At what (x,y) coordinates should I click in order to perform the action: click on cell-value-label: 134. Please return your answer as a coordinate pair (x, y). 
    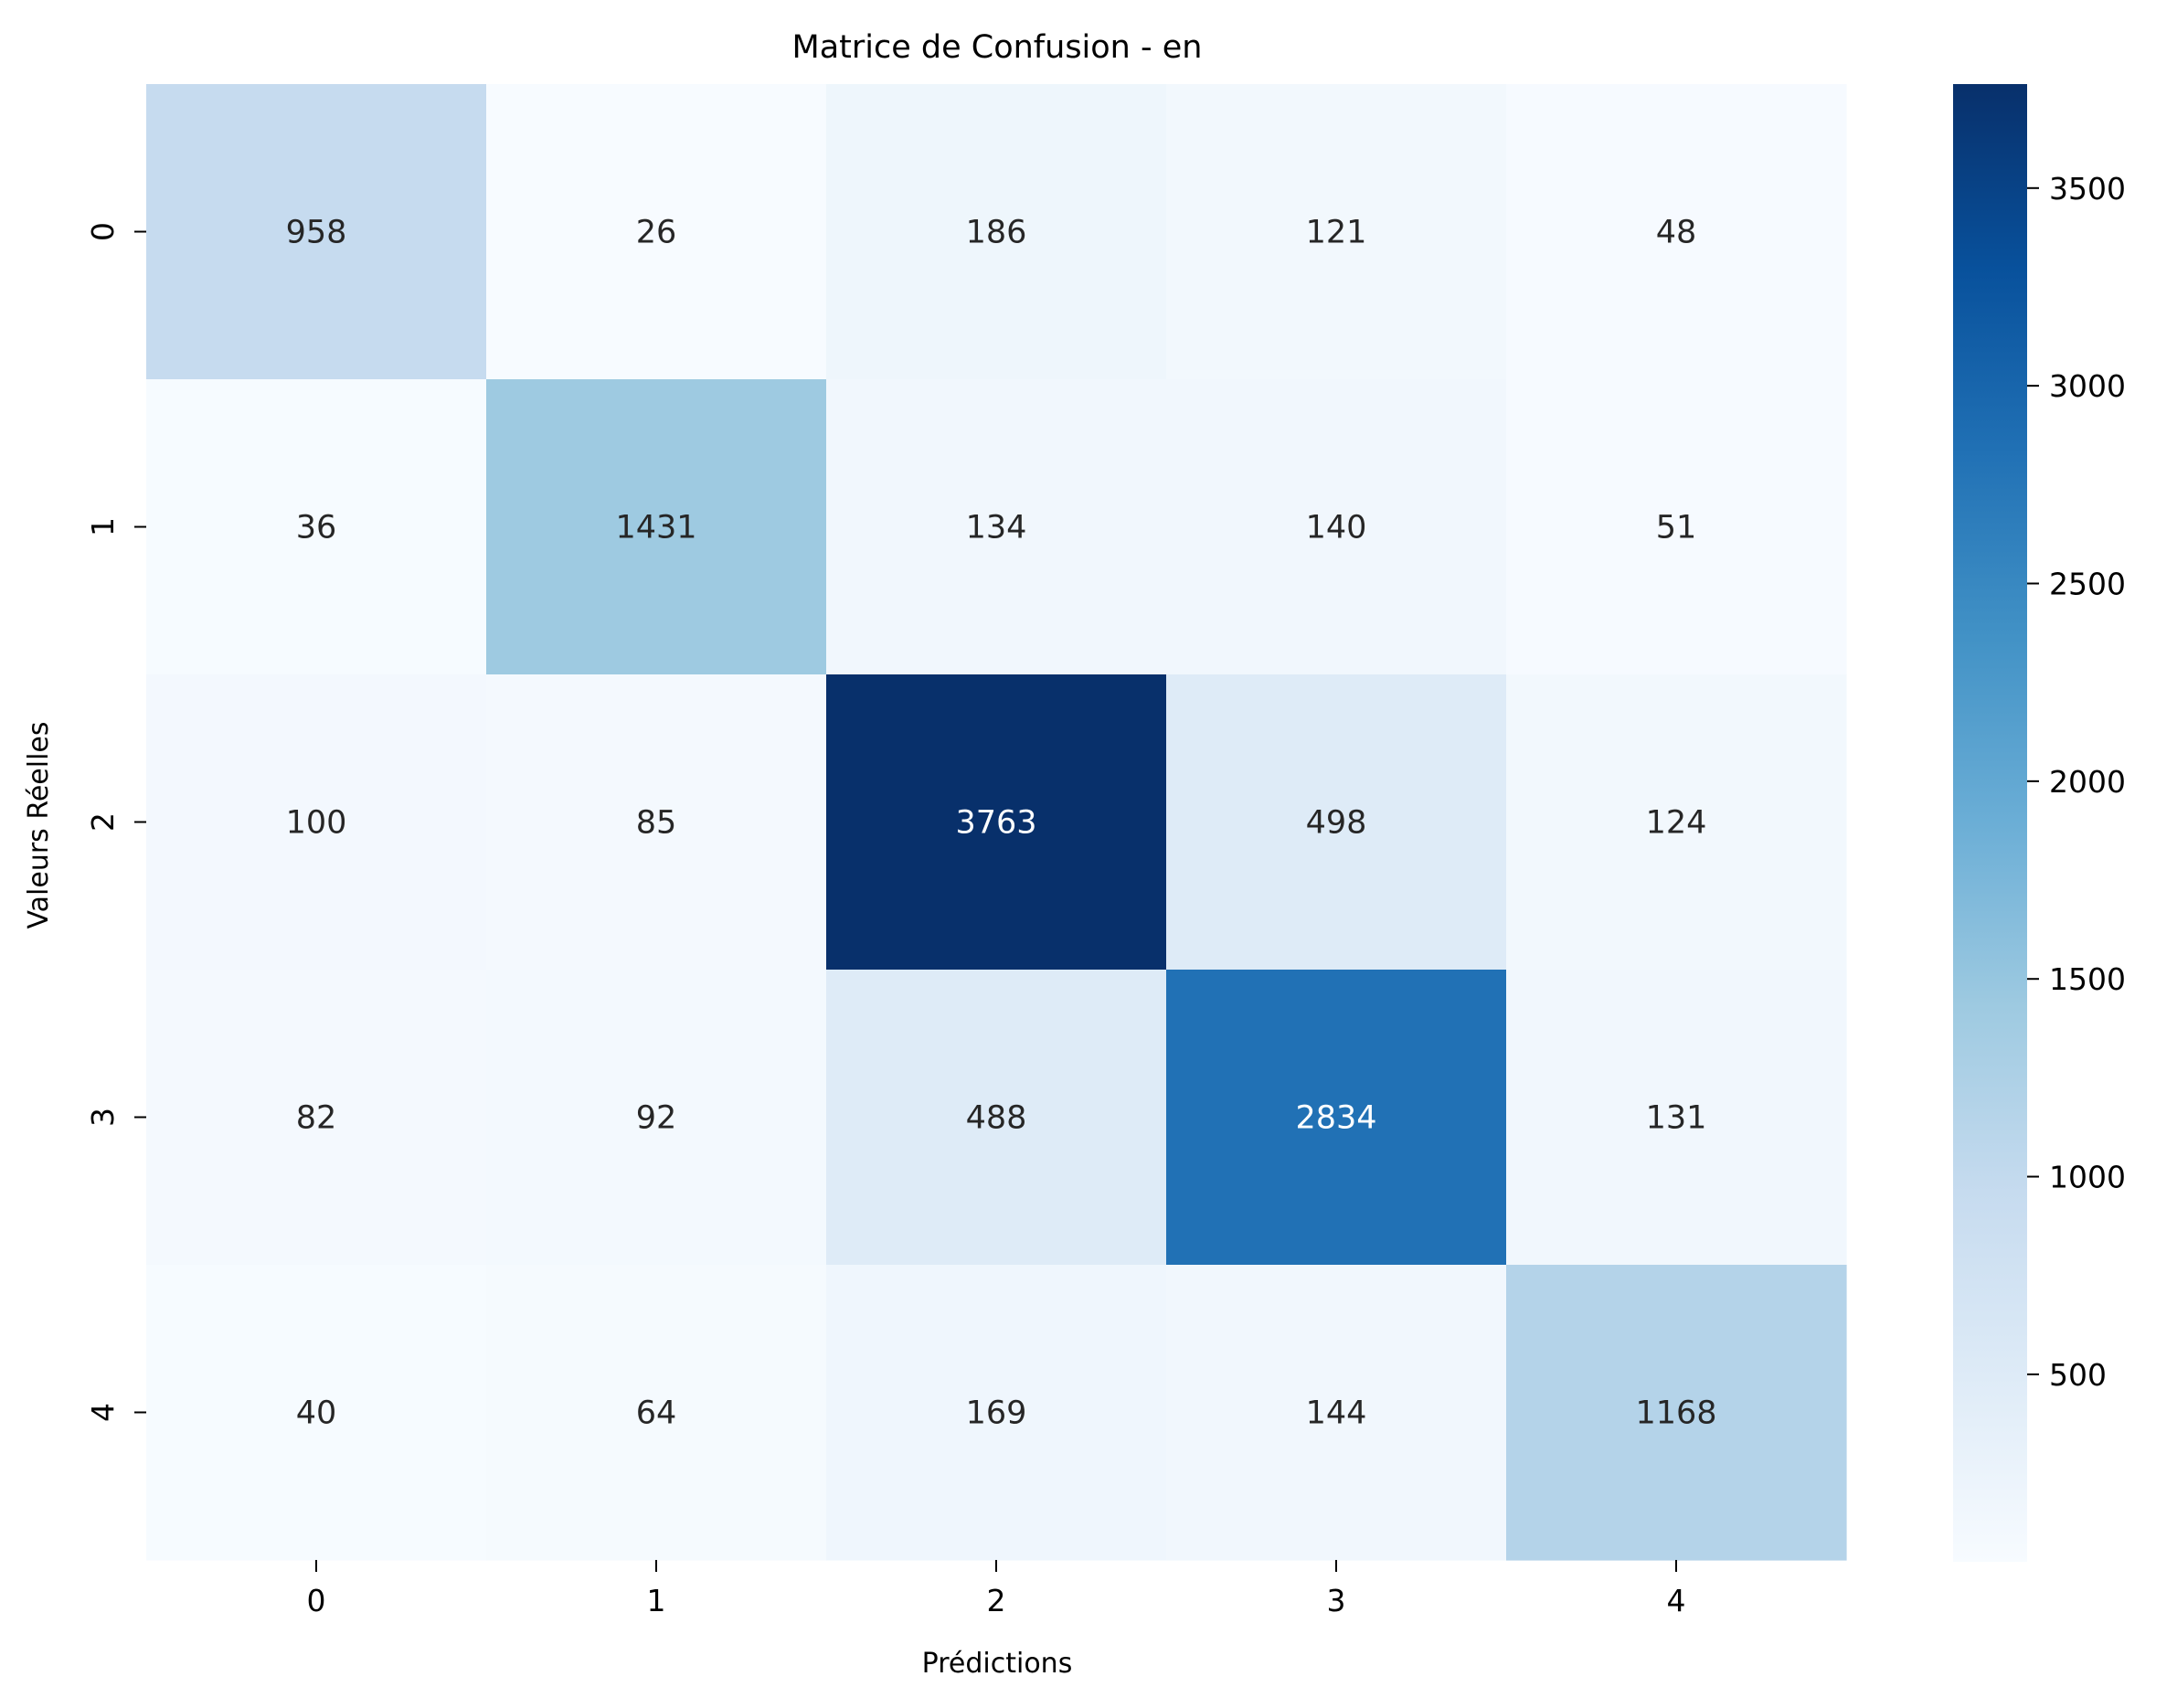
    Looking at the image, I should click on (997, 528).